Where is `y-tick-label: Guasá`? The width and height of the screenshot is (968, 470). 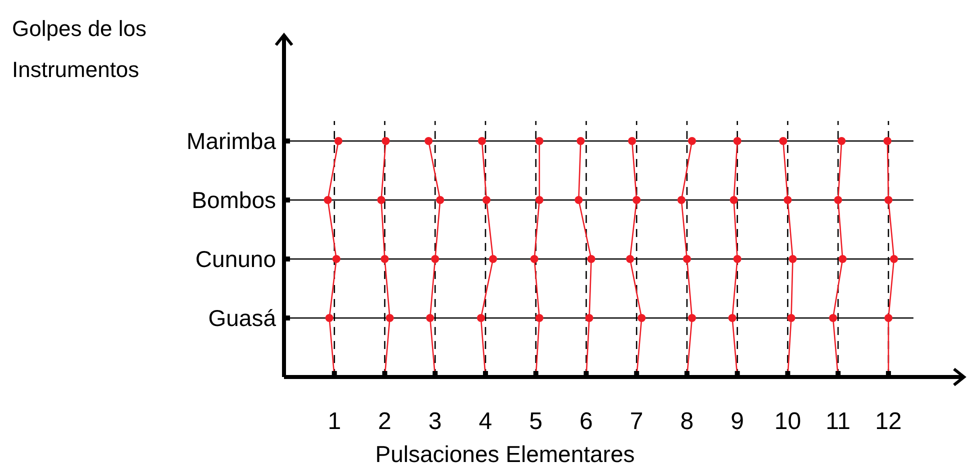 y-tick-label: Guasá is located at coordinates (242, 318).